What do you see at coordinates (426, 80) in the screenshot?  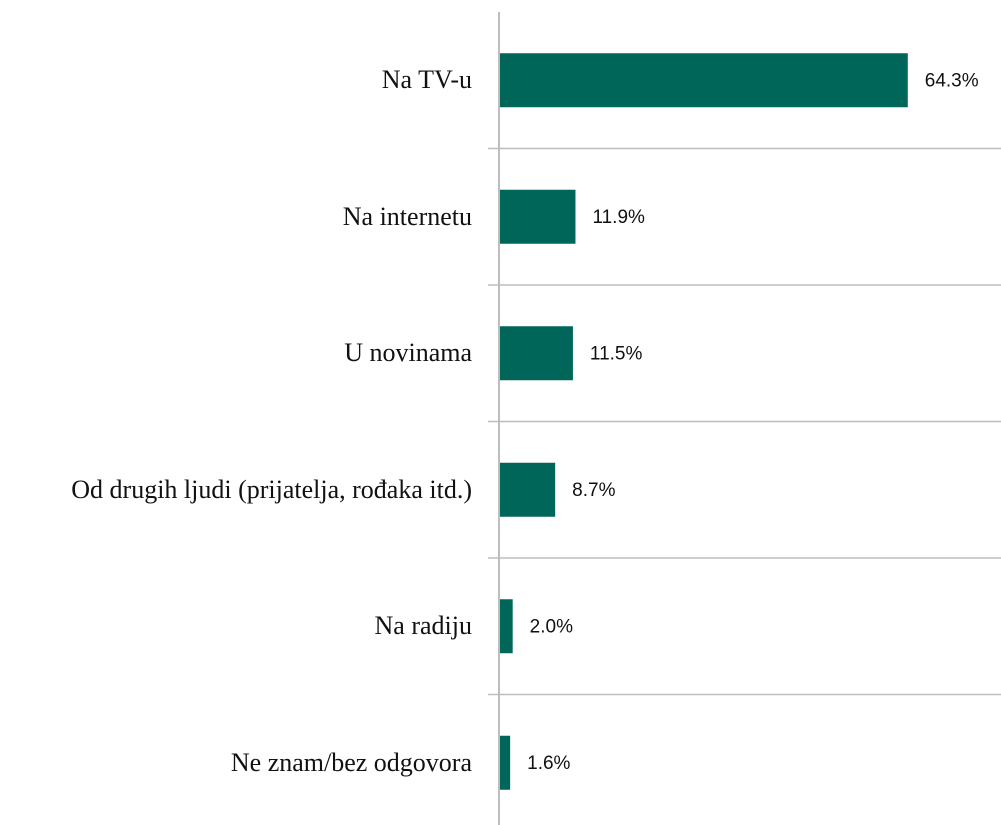 I see `category-label: Na TV-u` at bounding box center [426, 80].